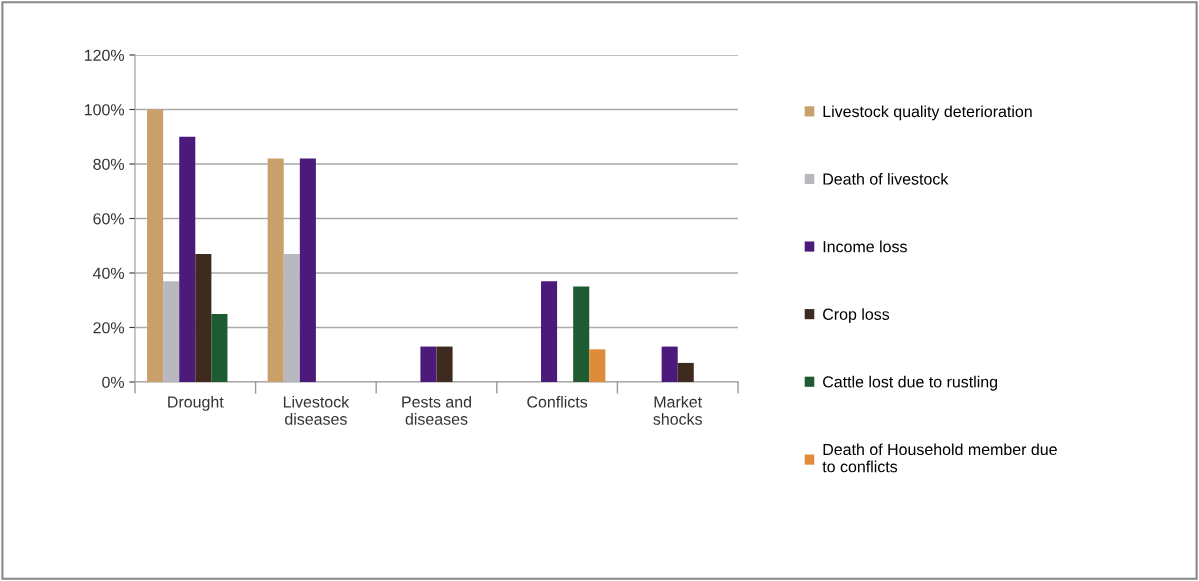 This screenshot has height=581, width=1199. I want to click on y-tick-label: 40%, so click(108, 273).